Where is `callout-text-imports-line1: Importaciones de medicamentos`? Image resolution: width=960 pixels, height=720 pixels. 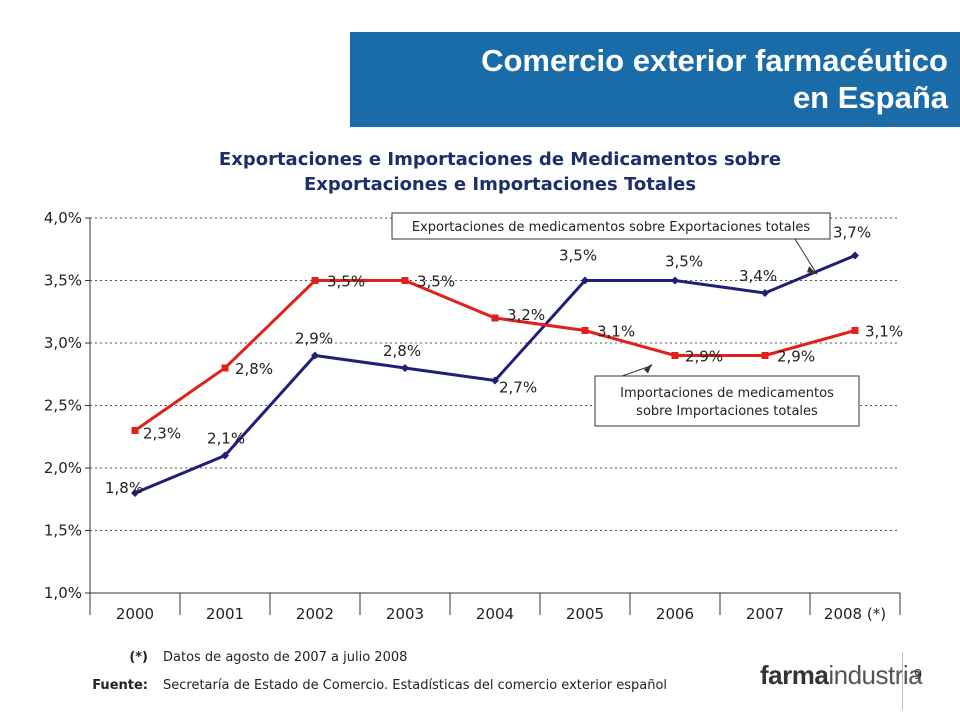 callout-text-imports-line1: Importaciones de medicamentos is located at coordinates (727, 393).